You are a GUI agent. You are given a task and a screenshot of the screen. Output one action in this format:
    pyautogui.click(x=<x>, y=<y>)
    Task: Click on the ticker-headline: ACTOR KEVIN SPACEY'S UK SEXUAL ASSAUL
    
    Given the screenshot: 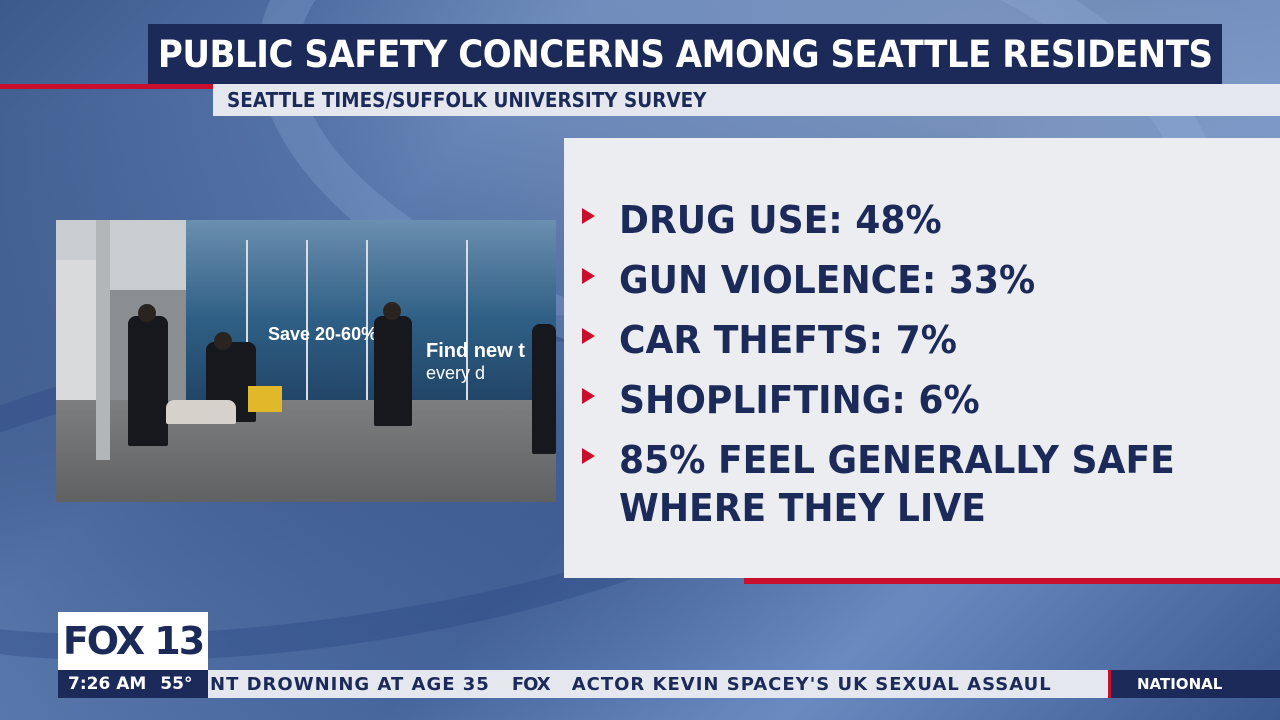 What is the action you would take?
    pyautogui.click(x=811, y=684)
    